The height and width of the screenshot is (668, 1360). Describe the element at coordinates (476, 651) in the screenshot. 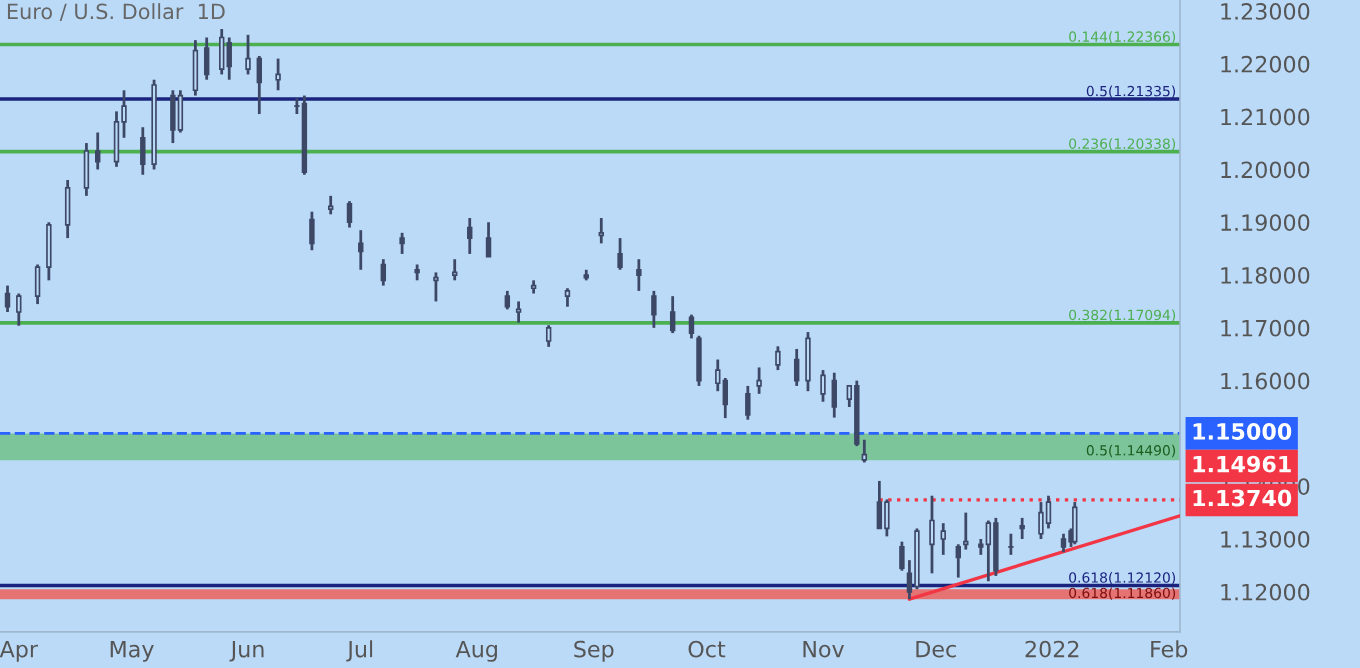

I see `x-tick-label: Aug` at that location.